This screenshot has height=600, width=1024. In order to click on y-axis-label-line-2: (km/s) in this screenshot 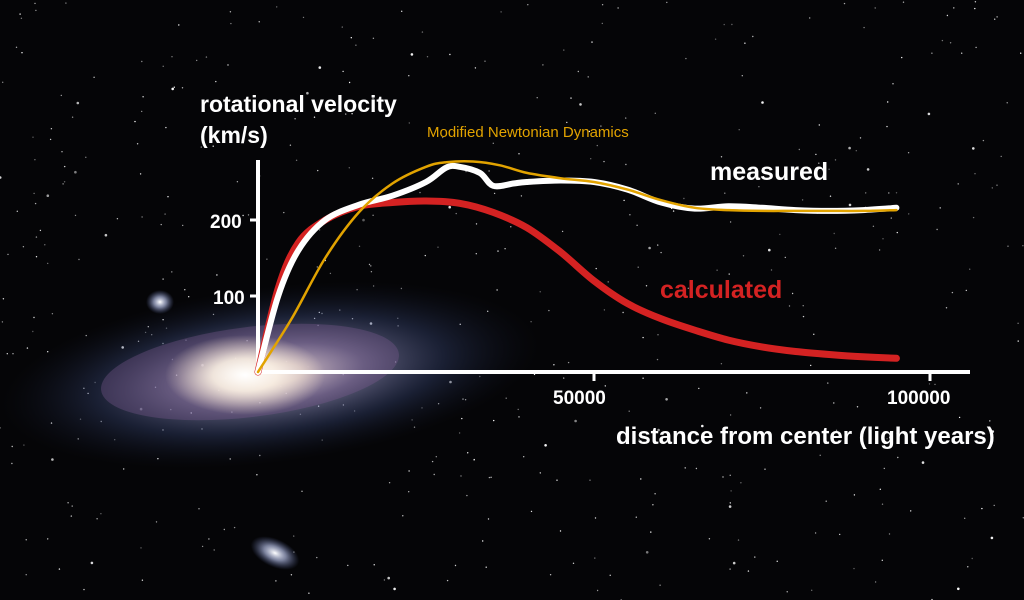, I will do `click(234, 135)`.